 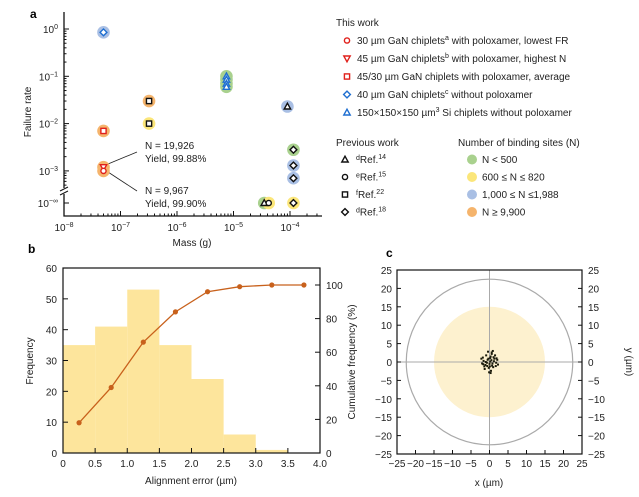 I want to click on legend-swatch, so click(x=472, y=159).